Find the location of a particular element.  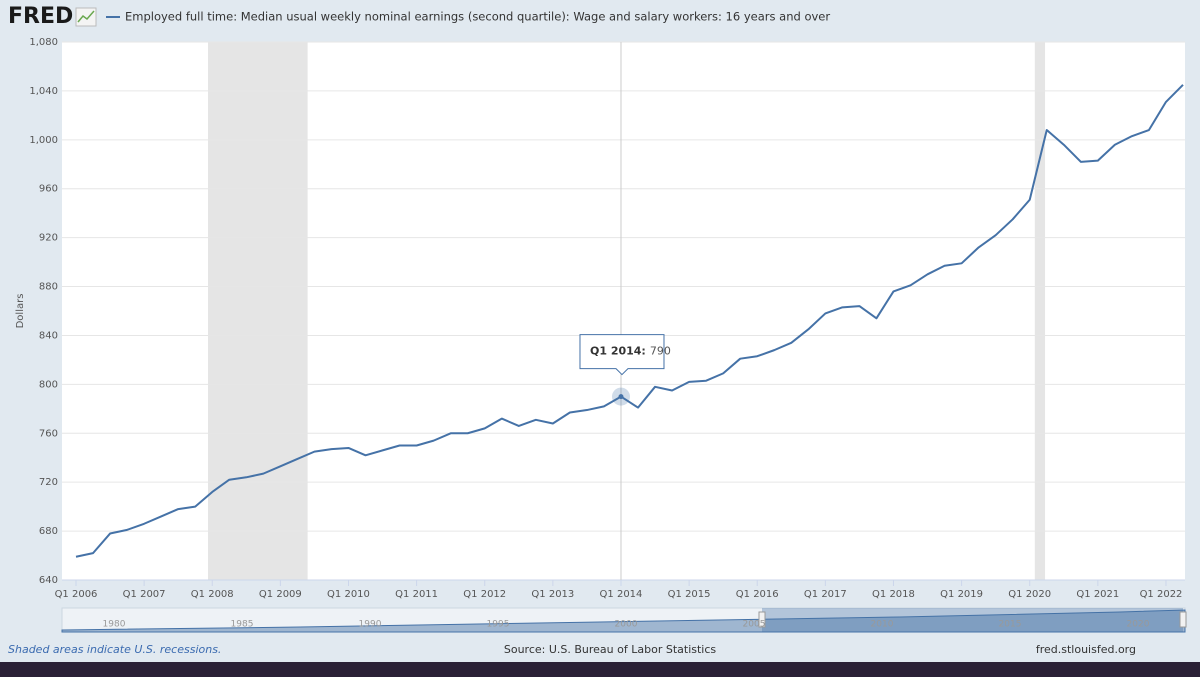

y-tick-label: 960 is located at coordinates (48, 189).